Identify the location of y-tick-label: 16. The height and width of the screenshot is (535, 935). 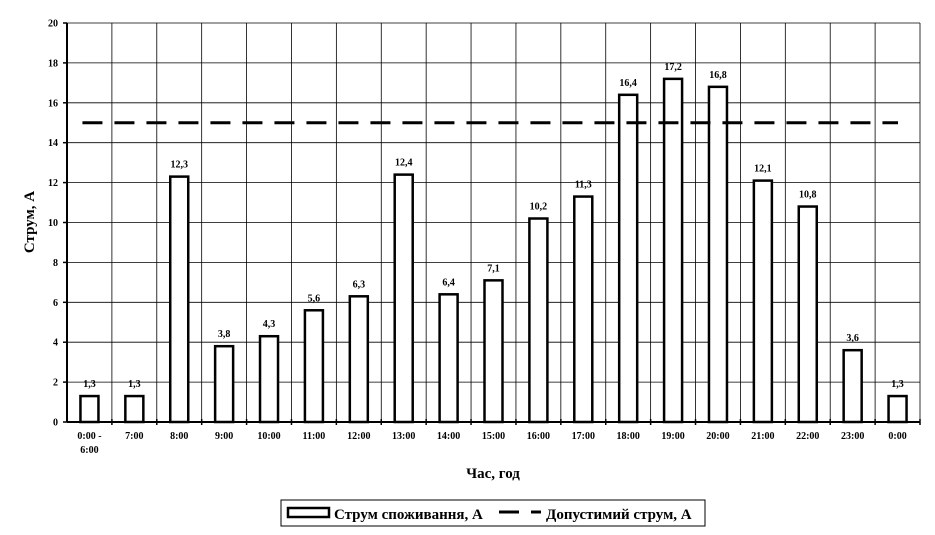
(53, 103).